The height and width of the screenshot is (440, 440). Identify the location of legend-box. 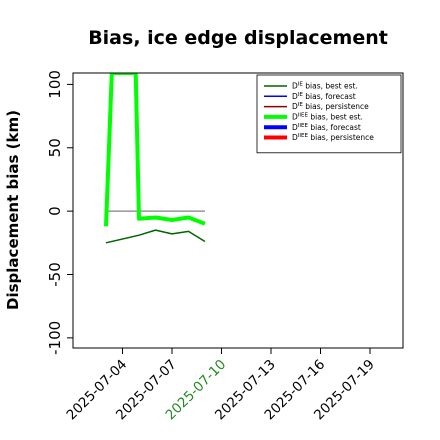
(329, 114).